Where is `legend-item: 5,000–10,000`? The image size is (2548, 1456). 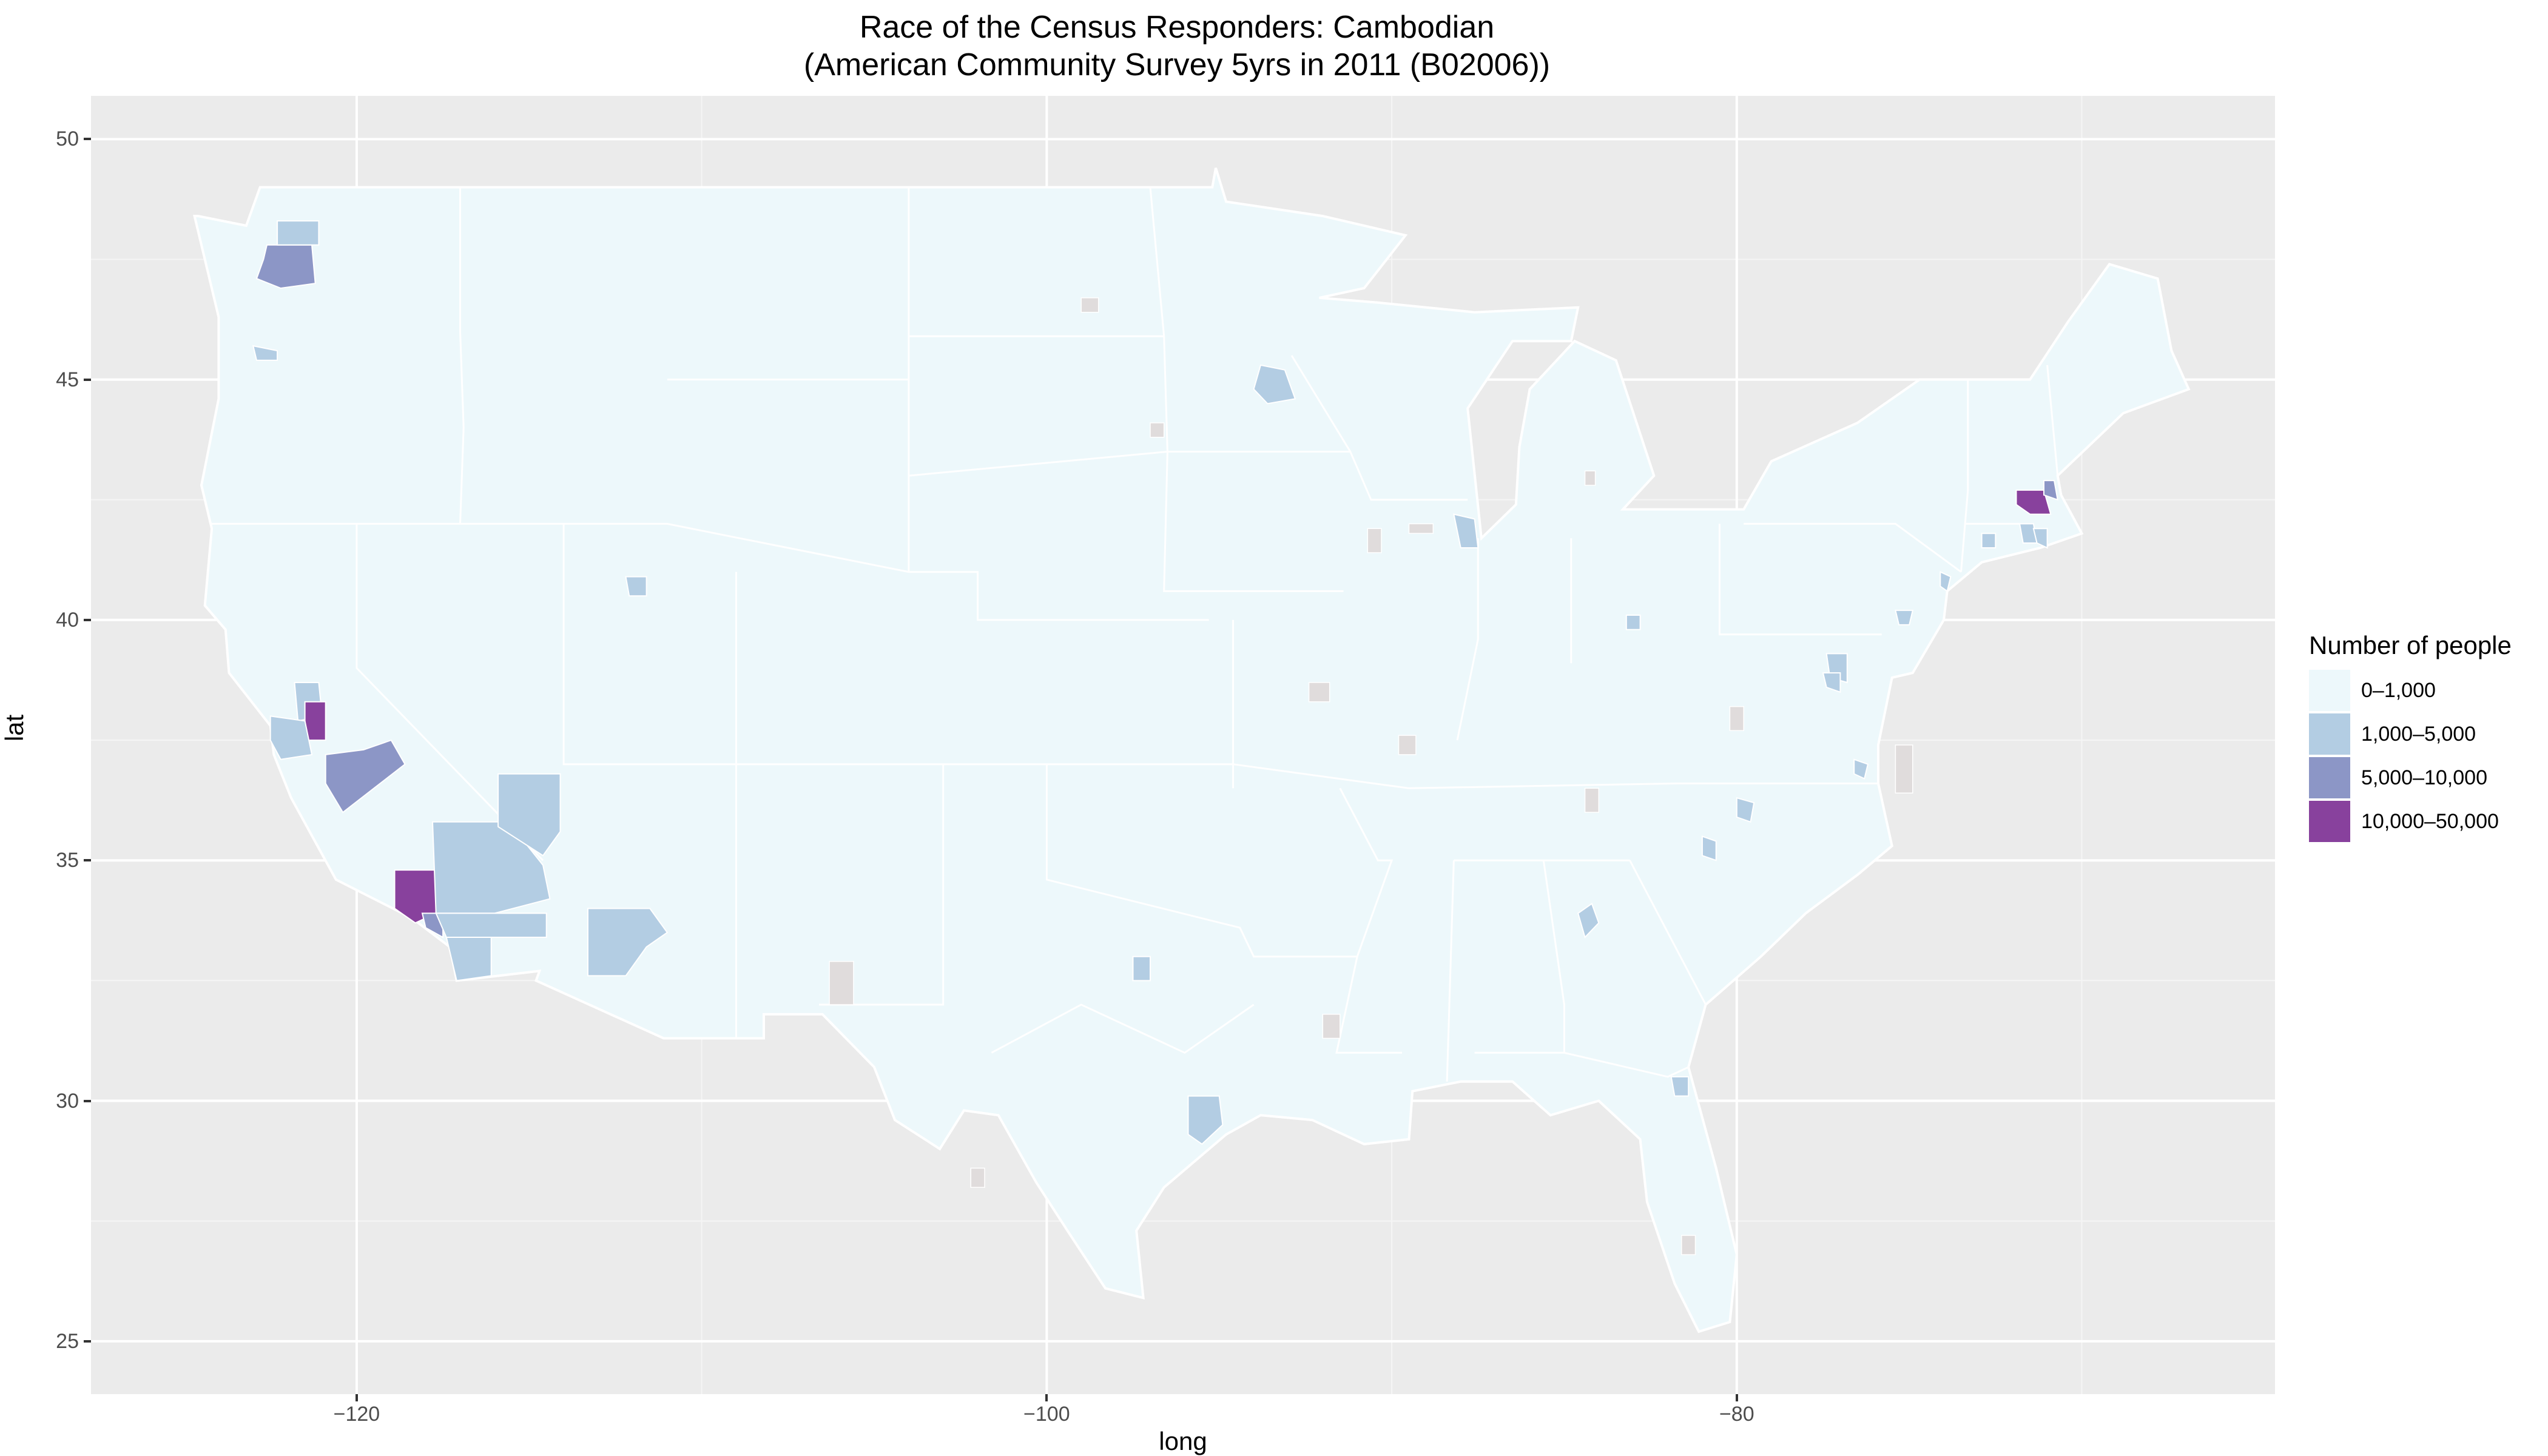 legend-item: 5,000–10,000 is located at coordinates (2410, 778).